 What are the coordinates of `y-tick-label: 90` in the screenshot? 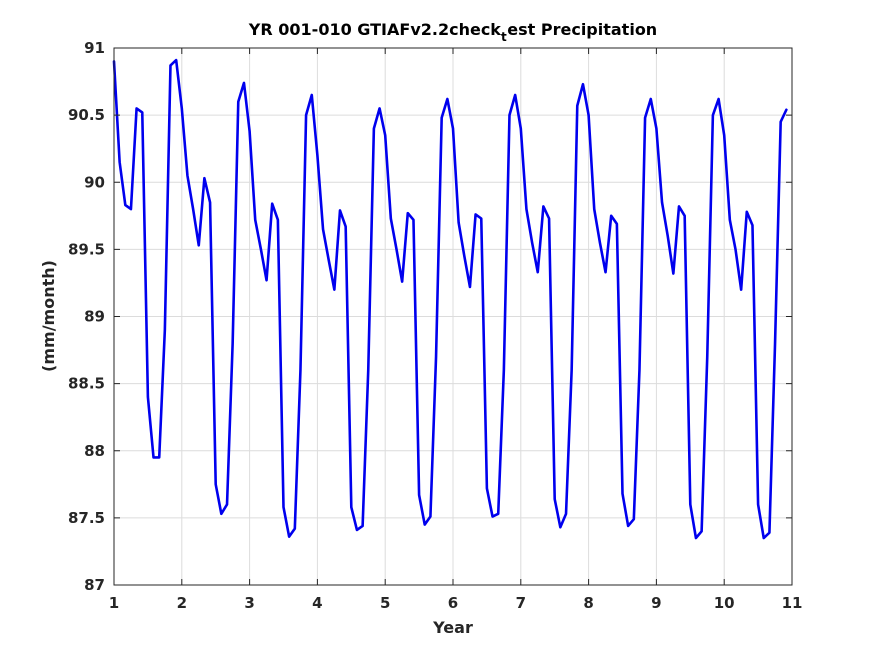 It's located at (94, 182).